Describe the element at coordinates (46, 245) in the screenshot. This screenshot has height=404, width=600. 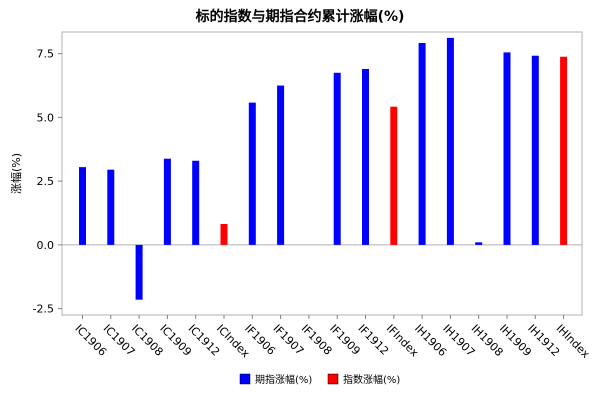
I see `y-tick-label: 0.0` at that location.